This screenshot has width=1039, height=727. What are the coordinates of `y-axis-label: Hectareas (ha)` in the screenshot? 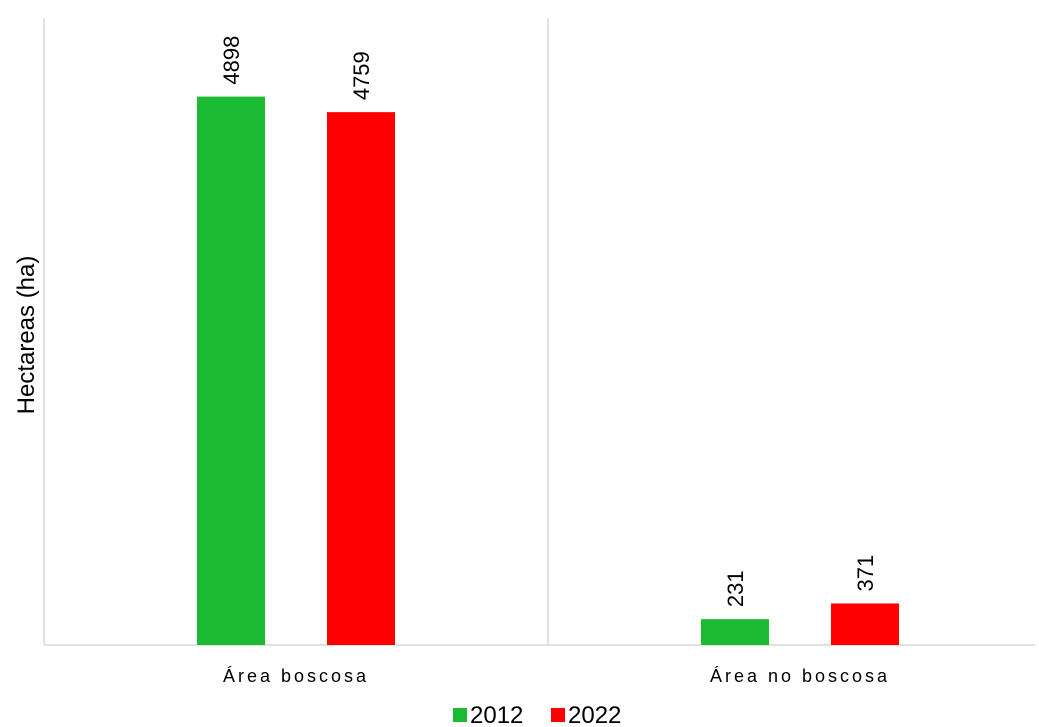 It's located at (26, 335).